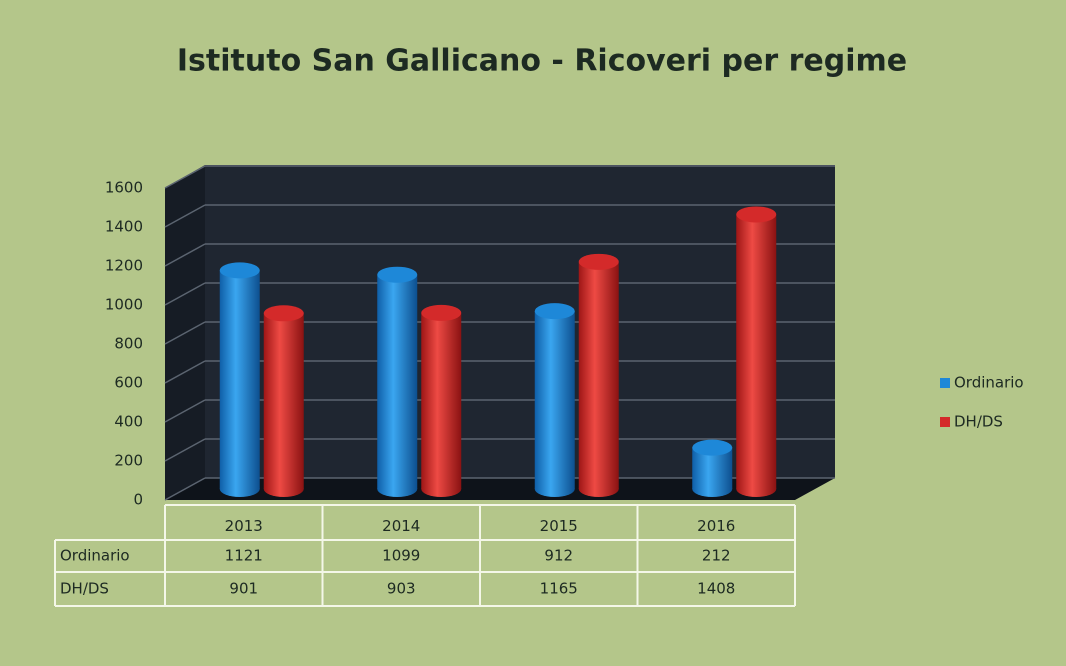  Describe the element at coordinates (558, 556) in the screenshot. I see `table-cell: 912` at that location.